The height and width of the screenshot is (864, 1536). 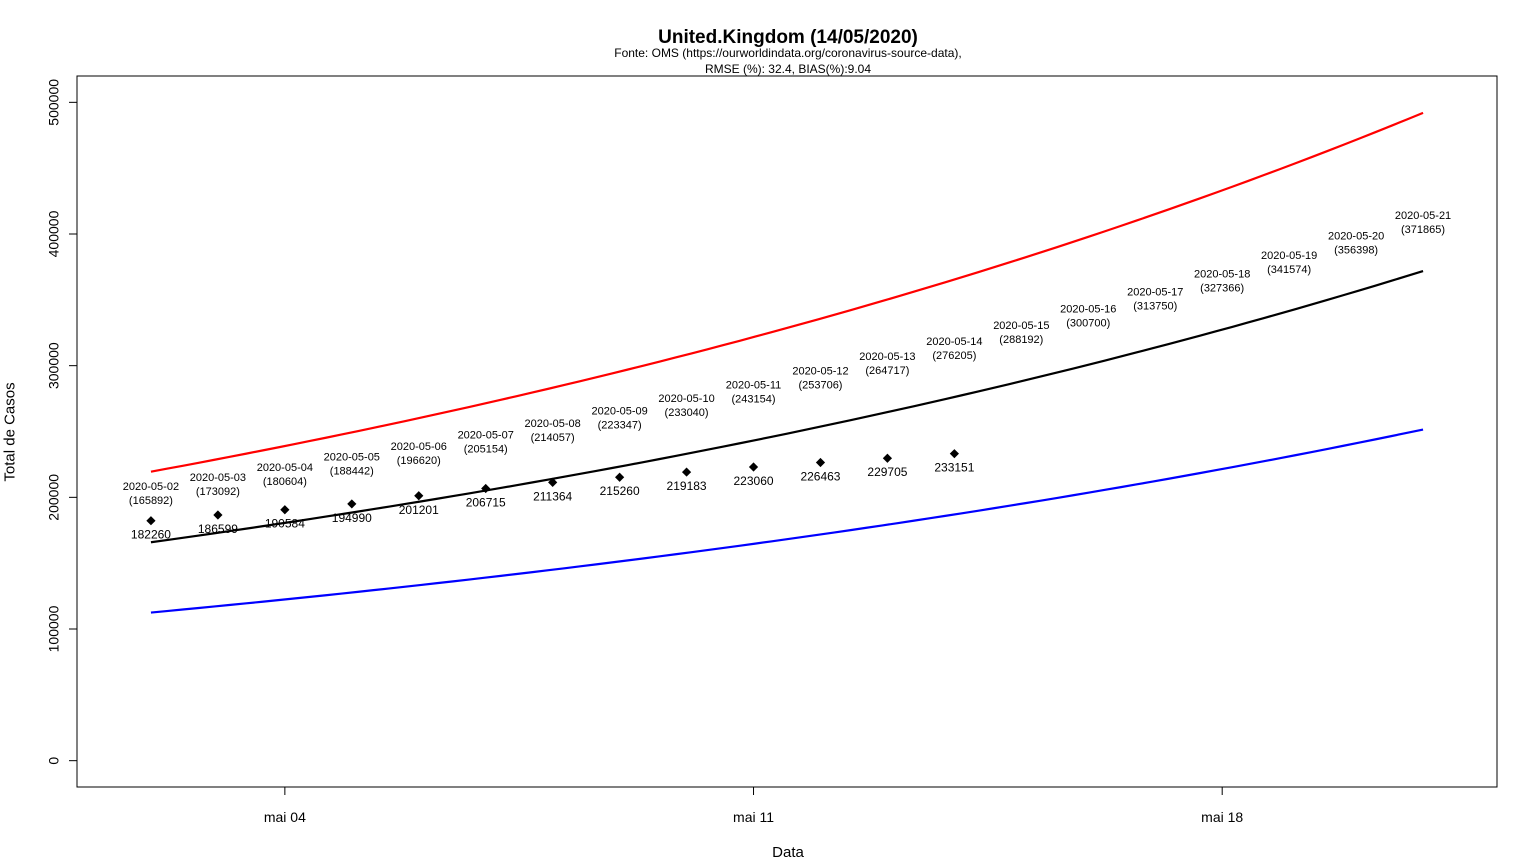 I want to click on observed-value-label-7: 215260, so click(x=620, y=491).